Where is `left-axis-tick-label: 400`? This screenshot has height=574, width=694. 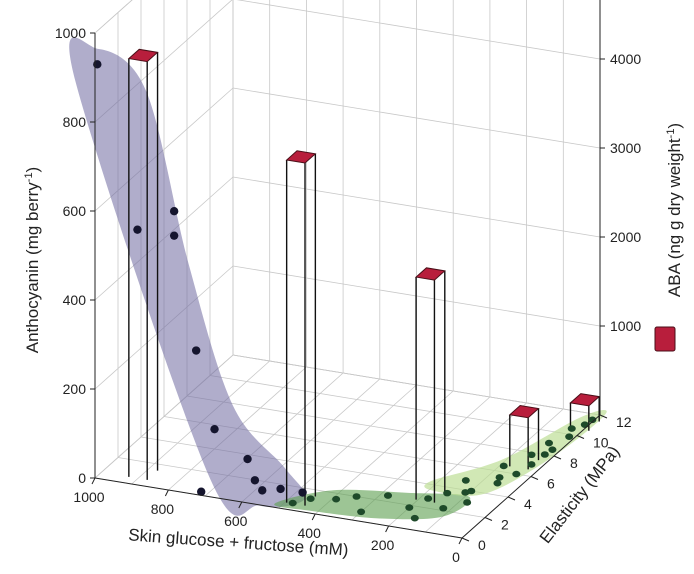
left-axis-tick-label: 400 is located at coordinates (75, 300).